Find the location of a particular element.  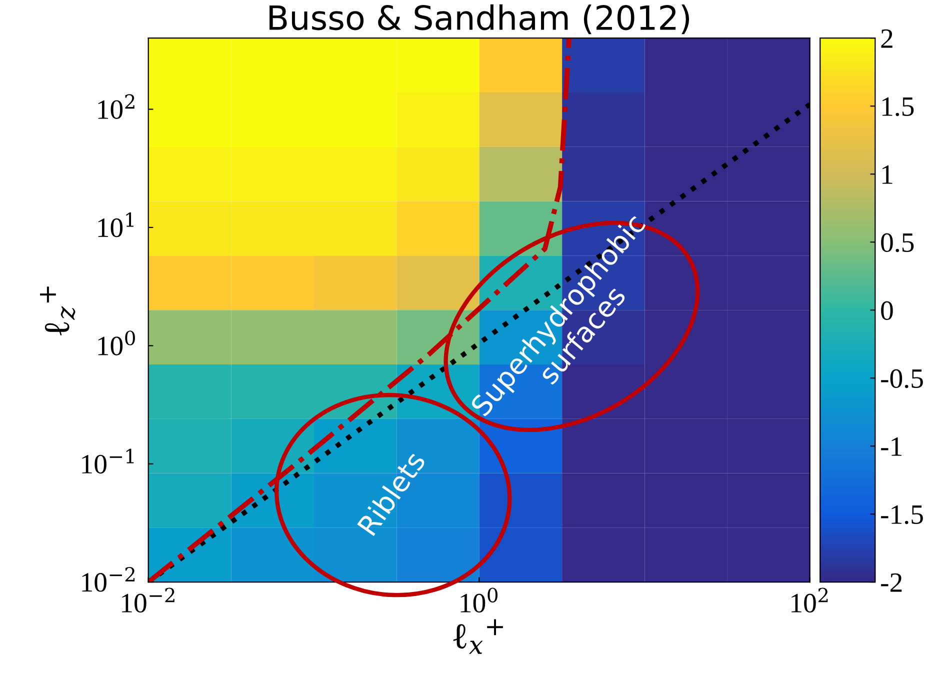

x-axis-title: ℓ$_{x}$$^{+}$ is located at coordinates (478, 636).